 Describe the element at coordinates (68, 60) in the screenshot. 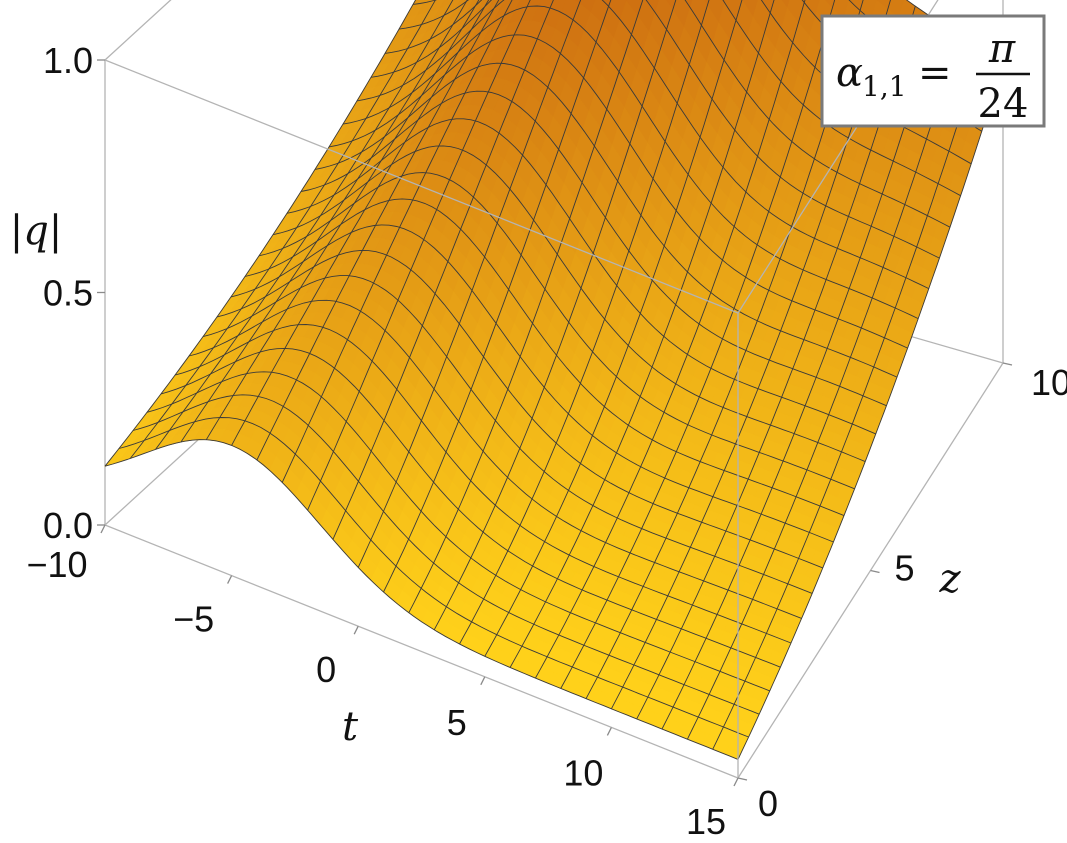

I see `q-tick-label: 1.0` at that location.